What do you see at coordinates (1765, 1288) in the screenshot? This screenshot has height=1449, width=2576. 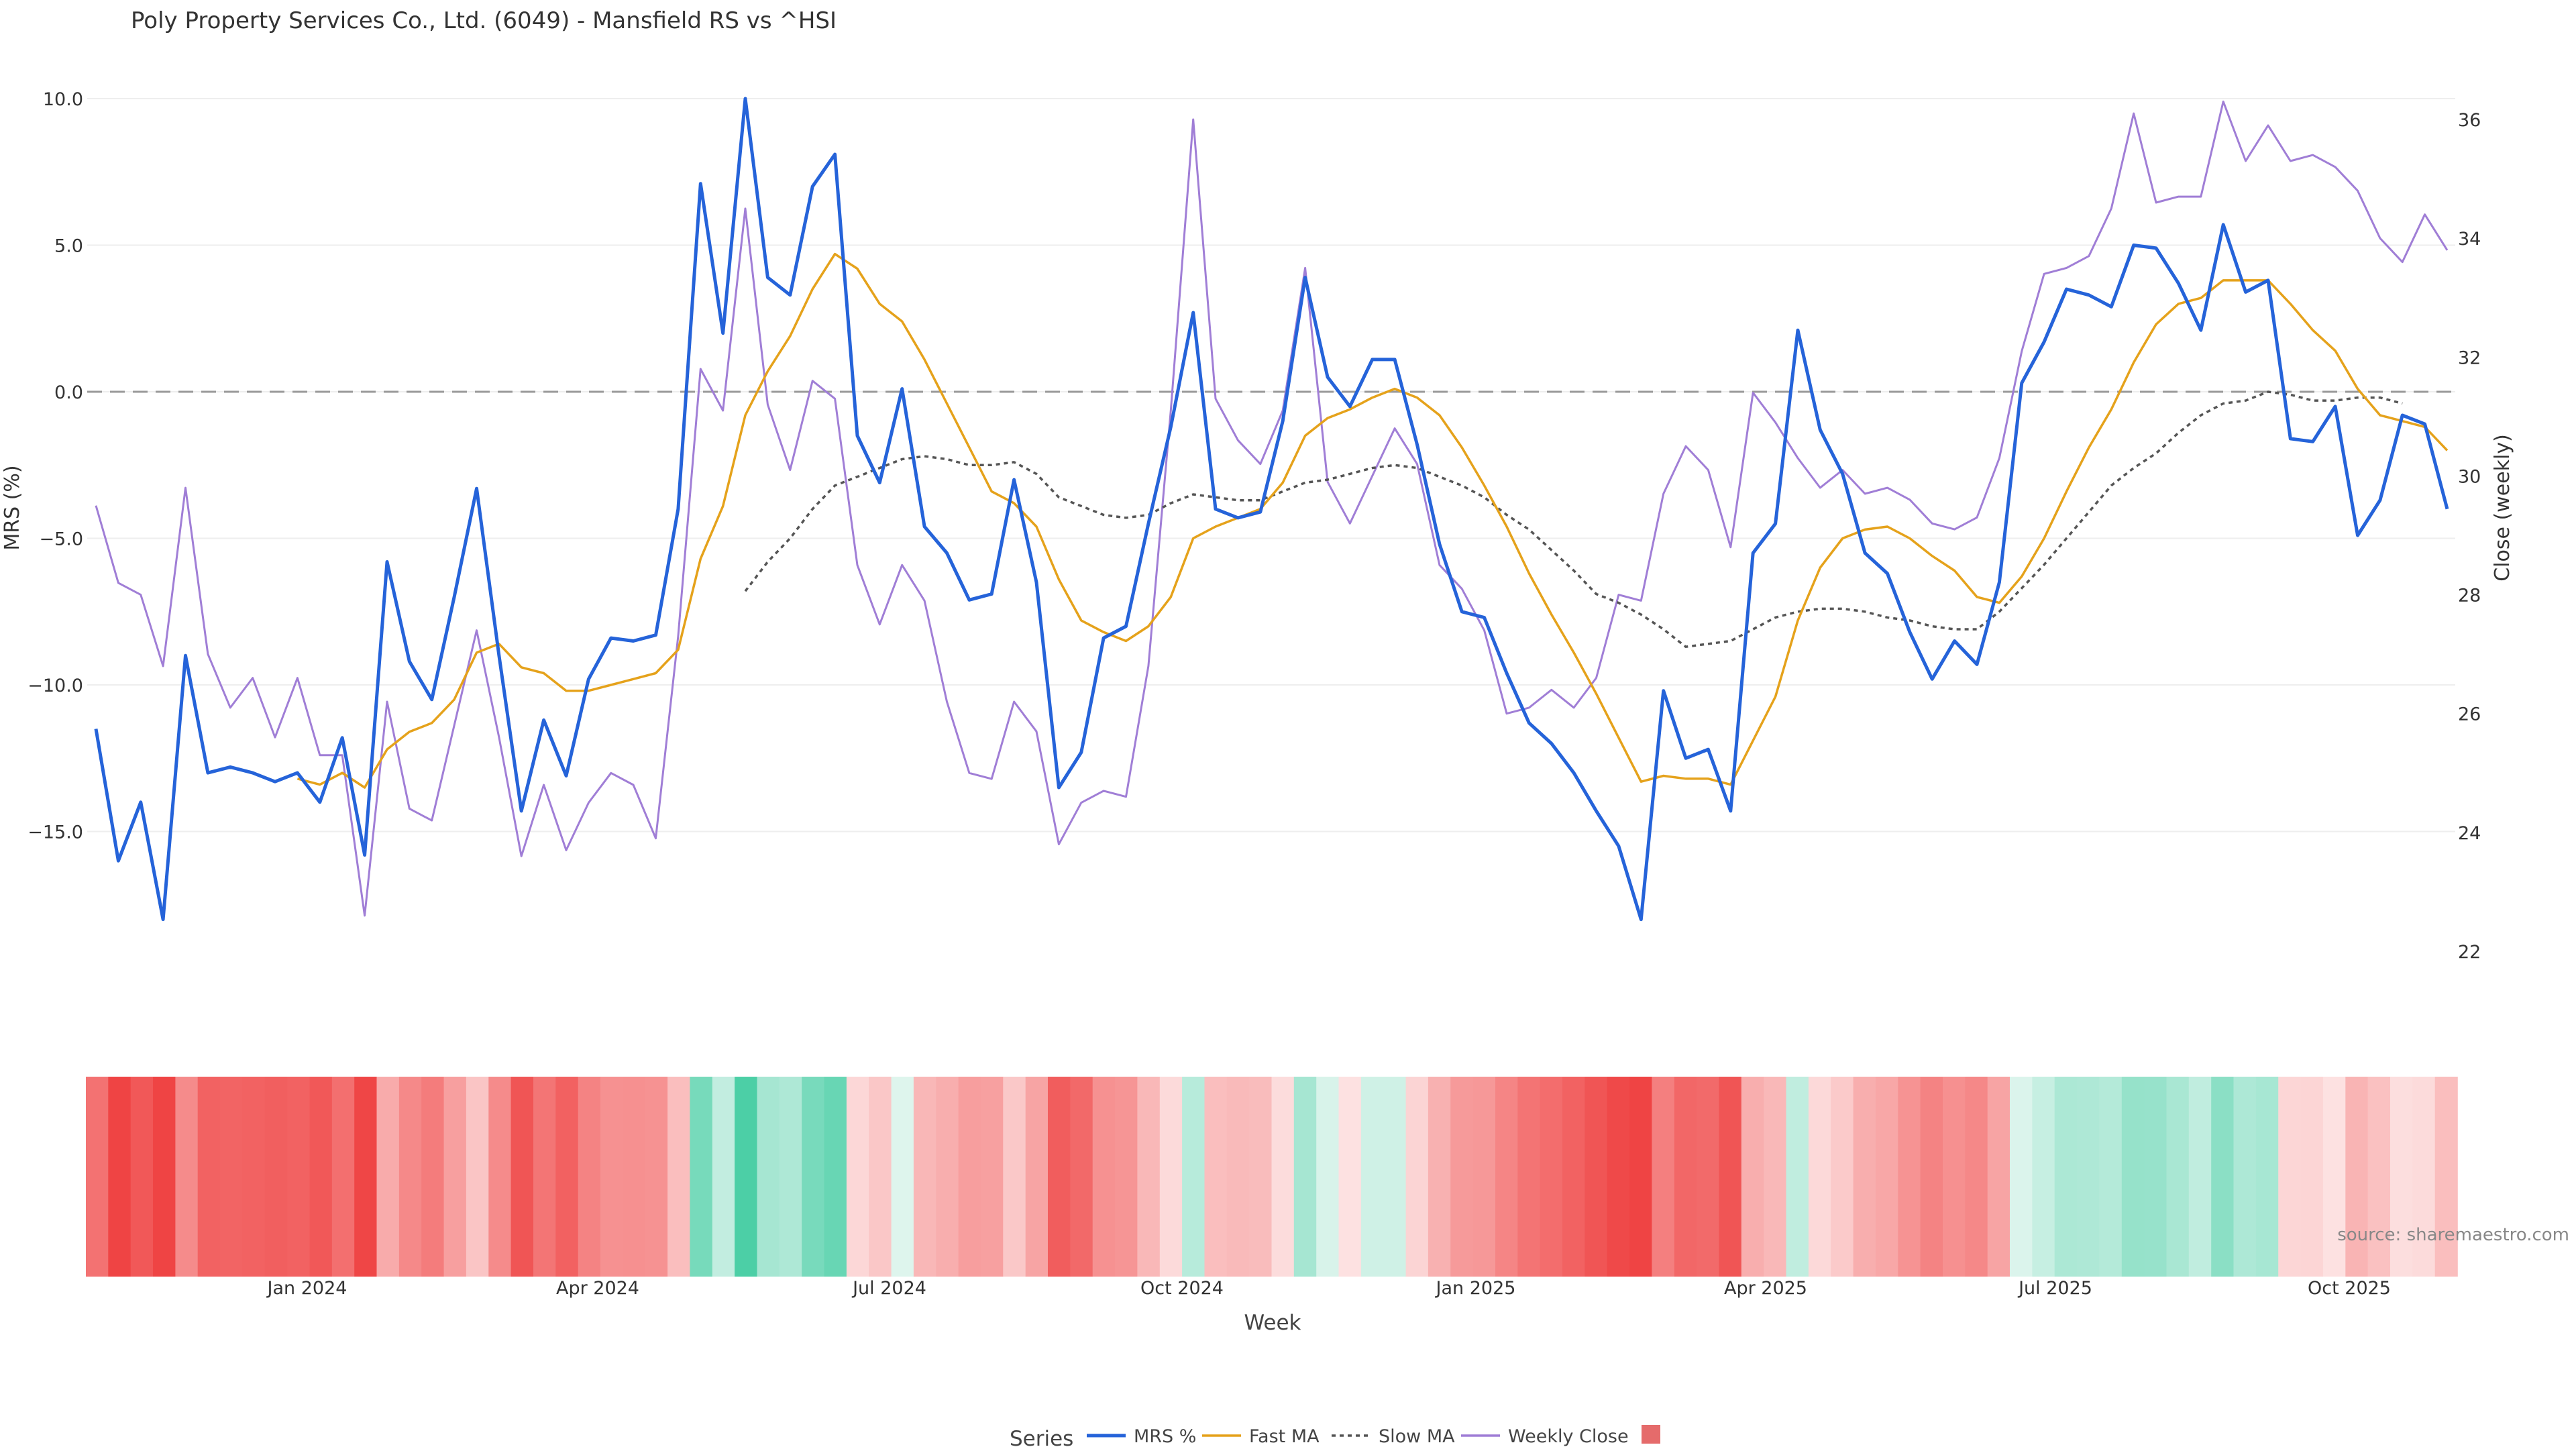 I see `x-tick-label: Apr 2025` at bounding box center [1765, 1288].